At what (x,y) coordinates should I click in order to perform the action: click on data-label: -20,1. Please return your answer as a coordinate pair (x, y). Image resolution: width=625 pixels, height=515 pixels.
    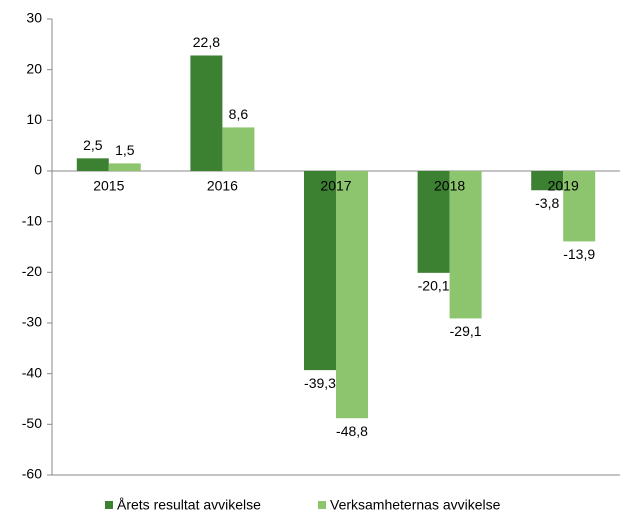
    Looking at the image, I should click on (434, 286).